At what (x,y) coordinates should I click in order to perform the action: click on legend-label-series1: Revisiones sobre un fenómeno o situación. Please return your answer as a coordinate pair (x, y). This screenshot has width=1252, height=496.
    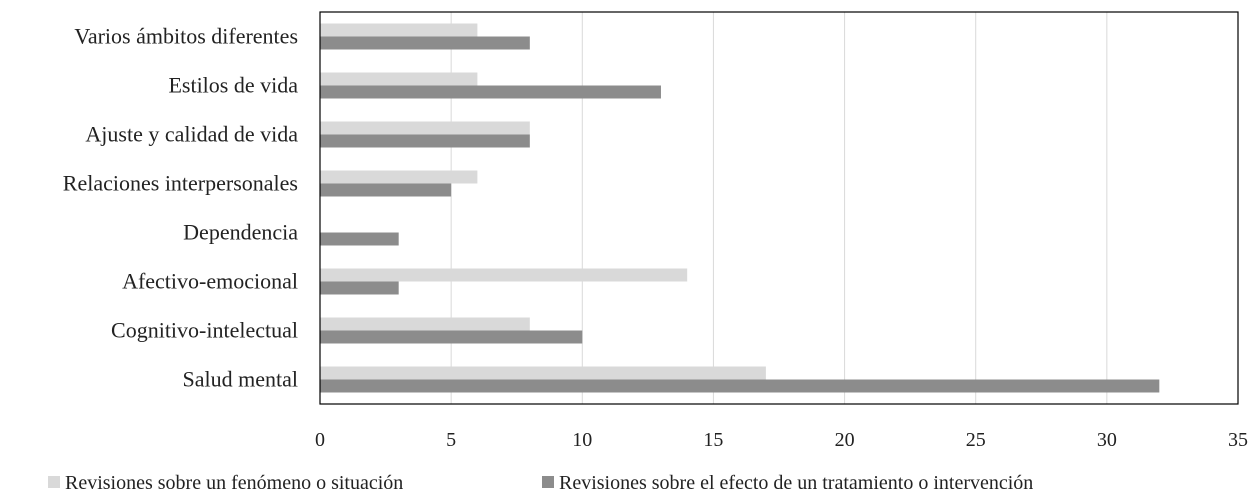
    Looking at the image, I should click on (234, 483).